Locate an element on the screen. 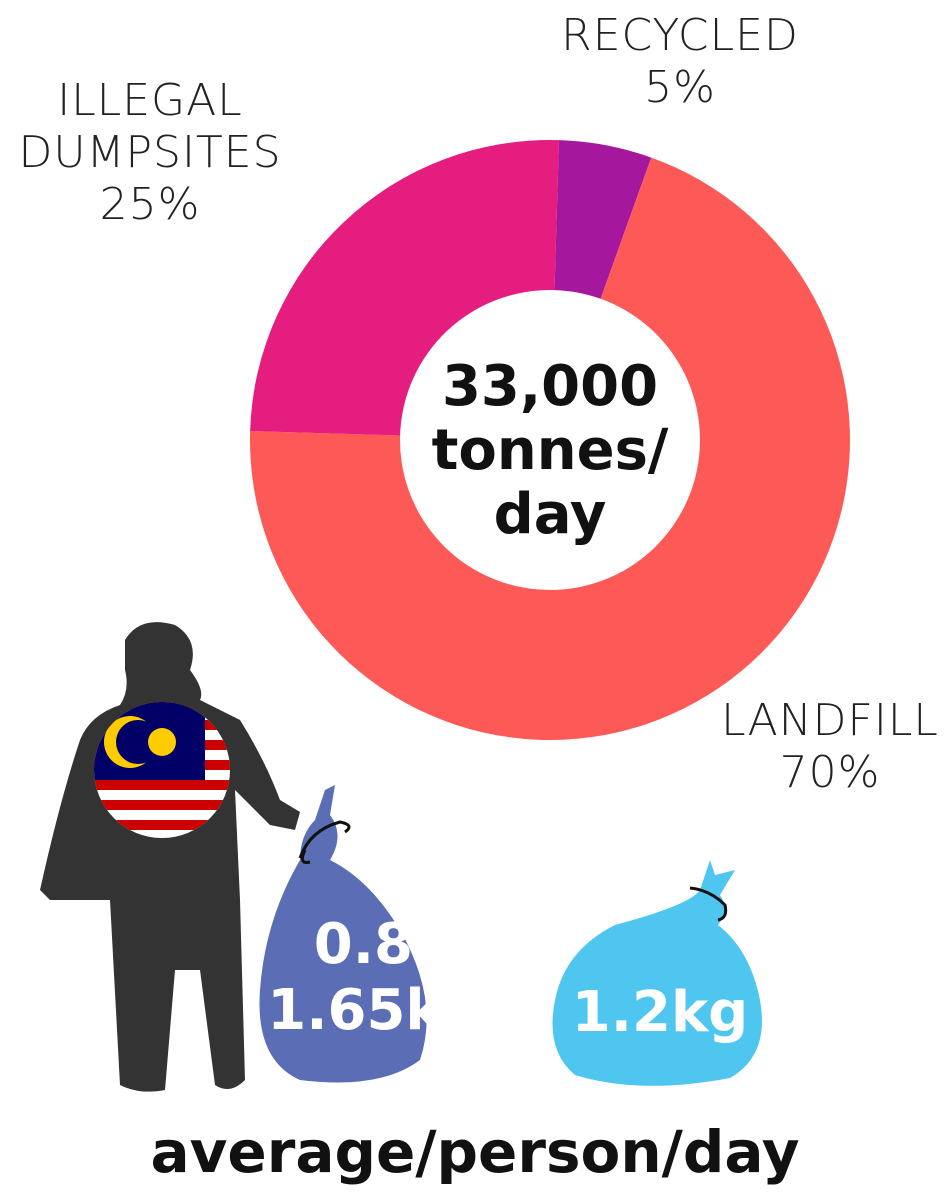  bag-shape is located at coordinates (657, 973).